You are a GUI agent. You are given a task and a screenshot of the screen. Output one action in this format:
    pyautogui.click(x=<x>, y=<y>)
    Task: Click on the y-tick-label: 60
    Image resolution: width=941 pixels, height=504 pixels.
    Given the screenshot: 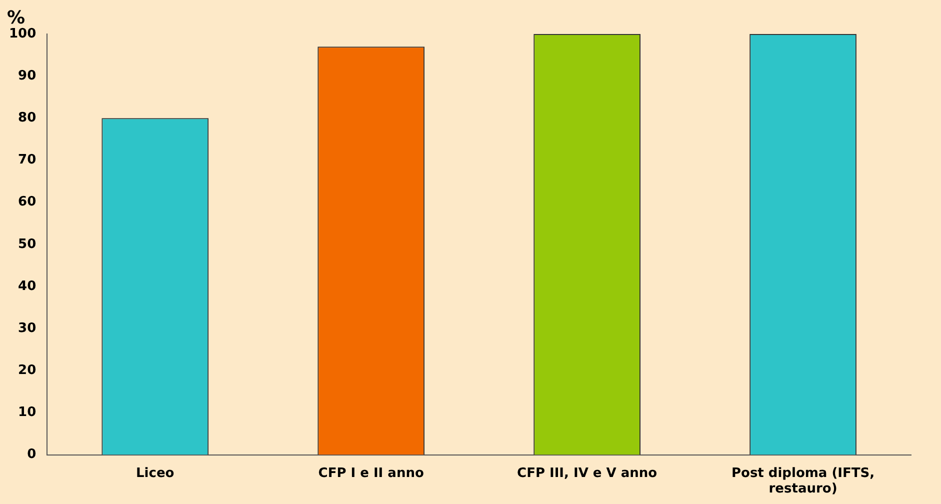 What is the action you would take?
    pyautogui.click(x=27, y=202)
    